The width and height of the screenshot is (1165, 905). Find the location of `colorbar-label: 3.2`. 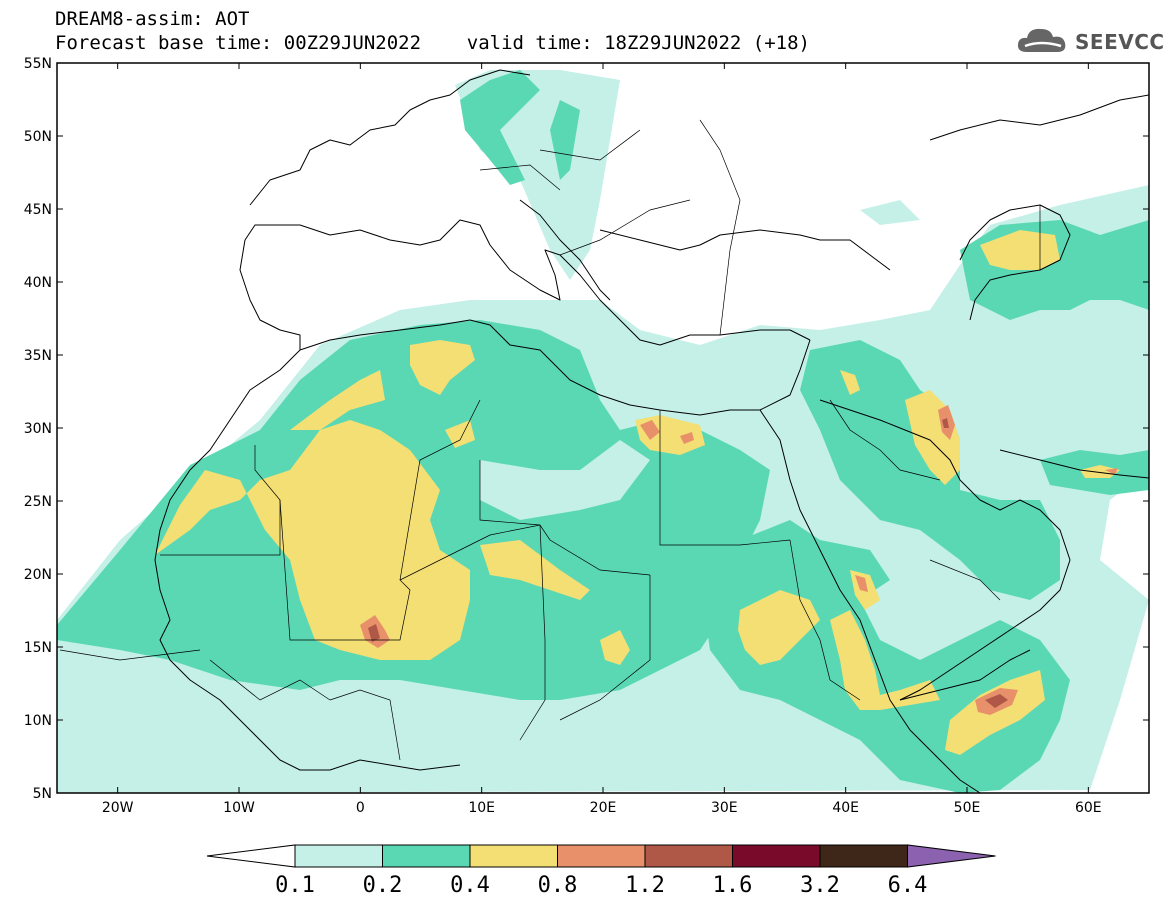

colorbar-label: 3.2 is located at coordinates (820, 885).